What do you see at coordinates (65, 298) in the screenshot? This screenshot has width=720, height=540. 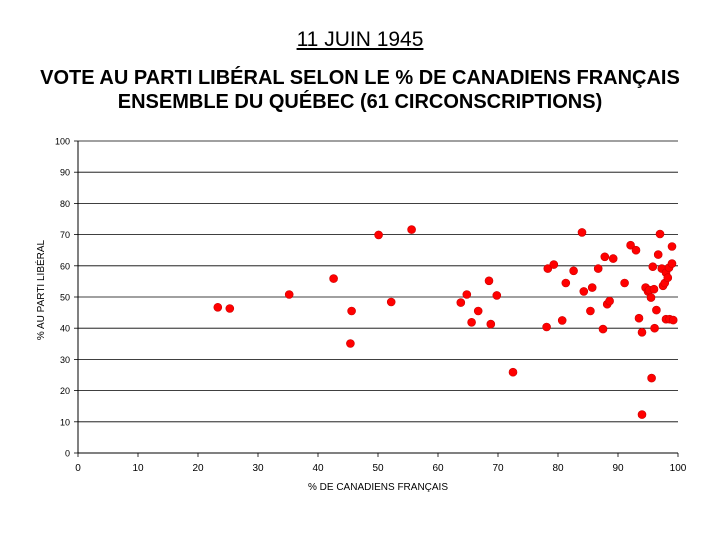 I see `y-tick-label: 50` at bounding box center [65, 298].